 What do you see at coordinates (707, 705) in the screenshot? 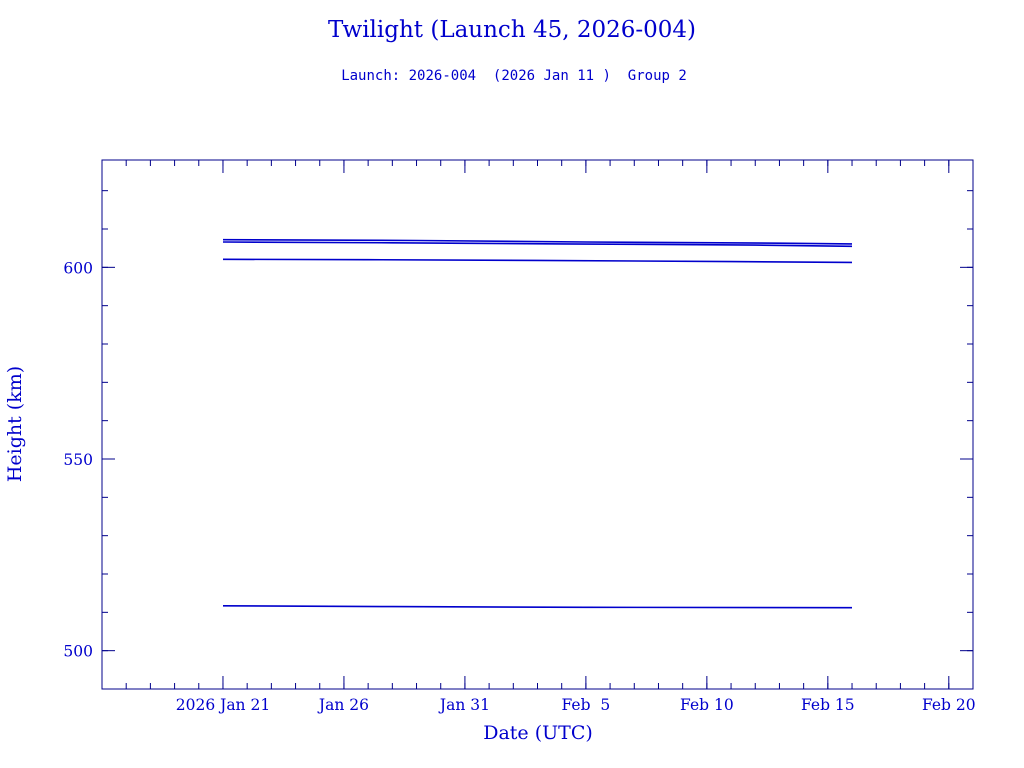
I see `x-tick-label: Feb 10` at bounding box center [707, 705].